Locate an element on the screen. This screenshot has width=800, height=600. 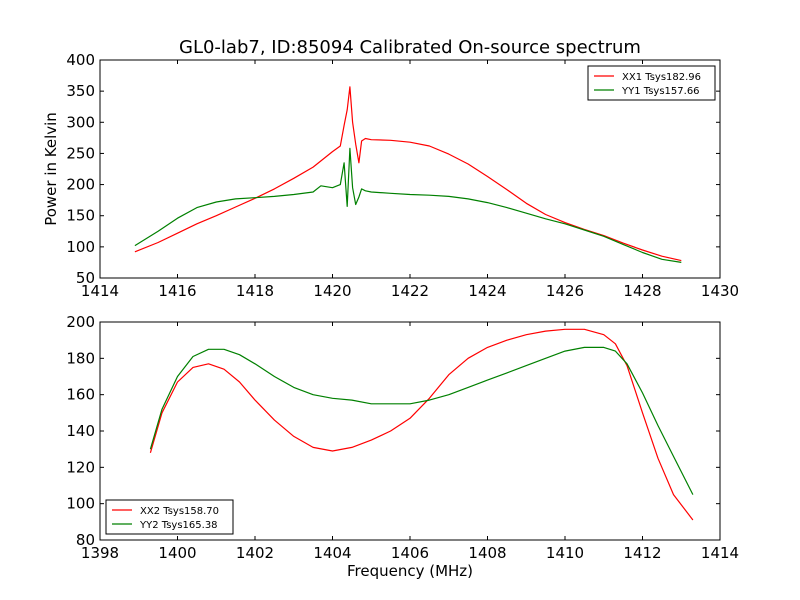
x-tick-label: 1412 is located at coordinates (642, 553).